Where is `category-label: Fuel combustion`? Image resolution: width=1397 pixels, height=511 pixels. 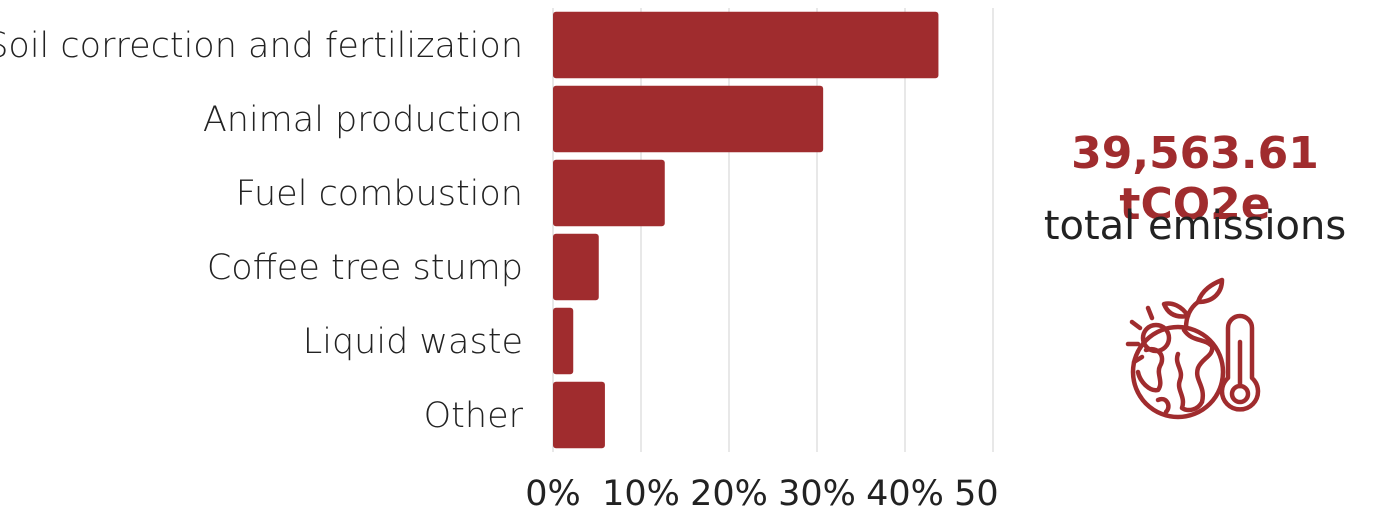
category-label: Fuel combustion is located at coordinates (379, 194).